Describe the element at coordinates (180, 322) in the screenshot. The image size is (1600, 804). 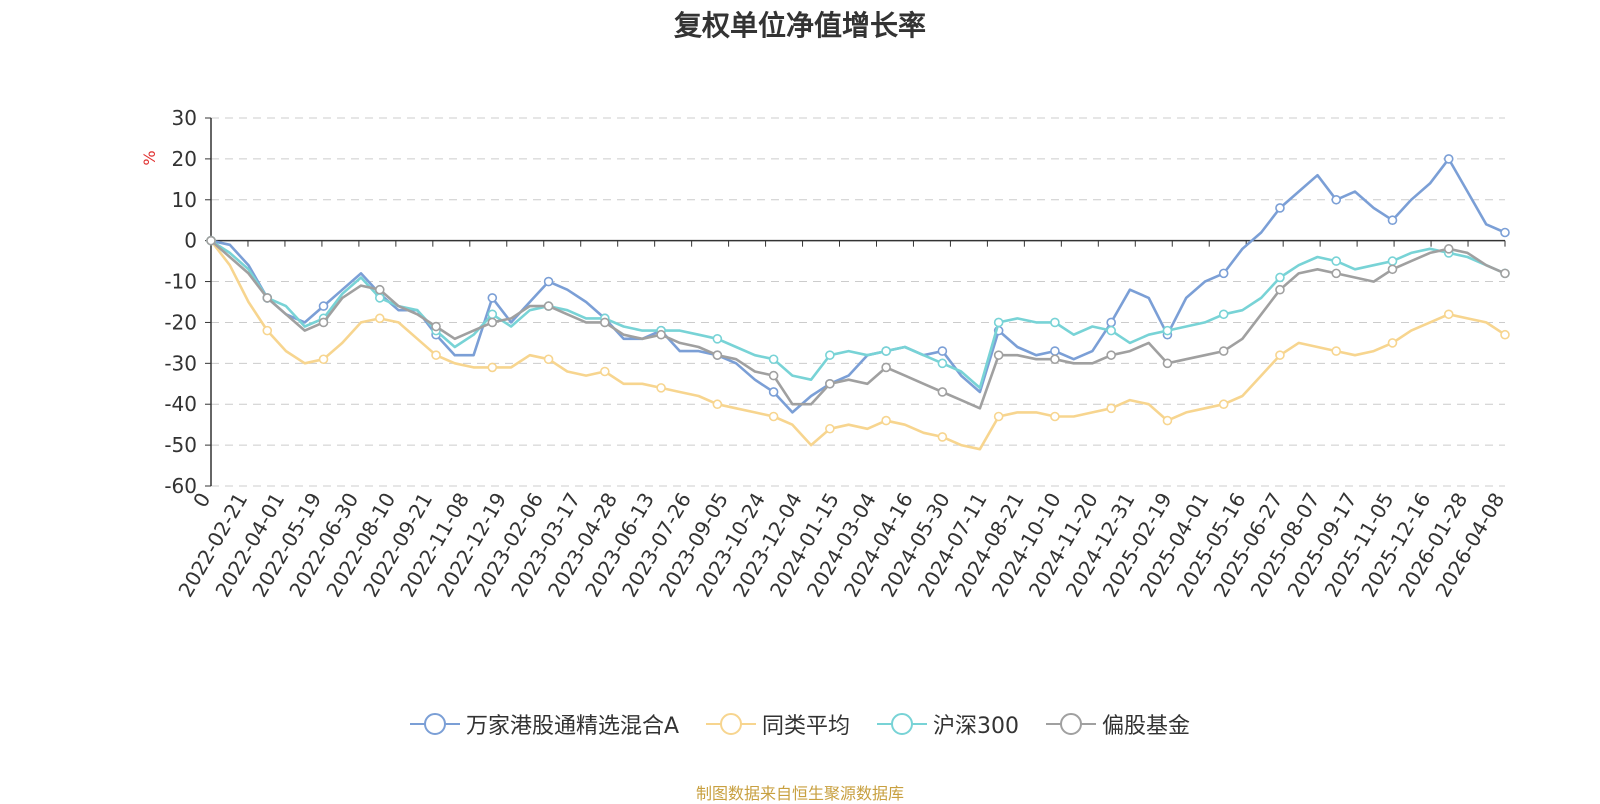
I see `y-tick-label: -20` at that location.